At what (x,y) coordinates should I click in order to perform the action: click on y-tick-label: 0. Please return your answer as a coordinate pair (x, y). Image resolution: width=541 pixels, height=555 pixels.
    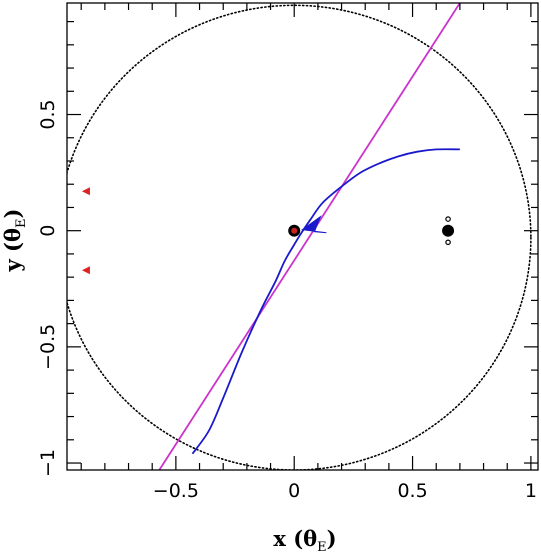
    Looking at the image, I should click on (48, 231).